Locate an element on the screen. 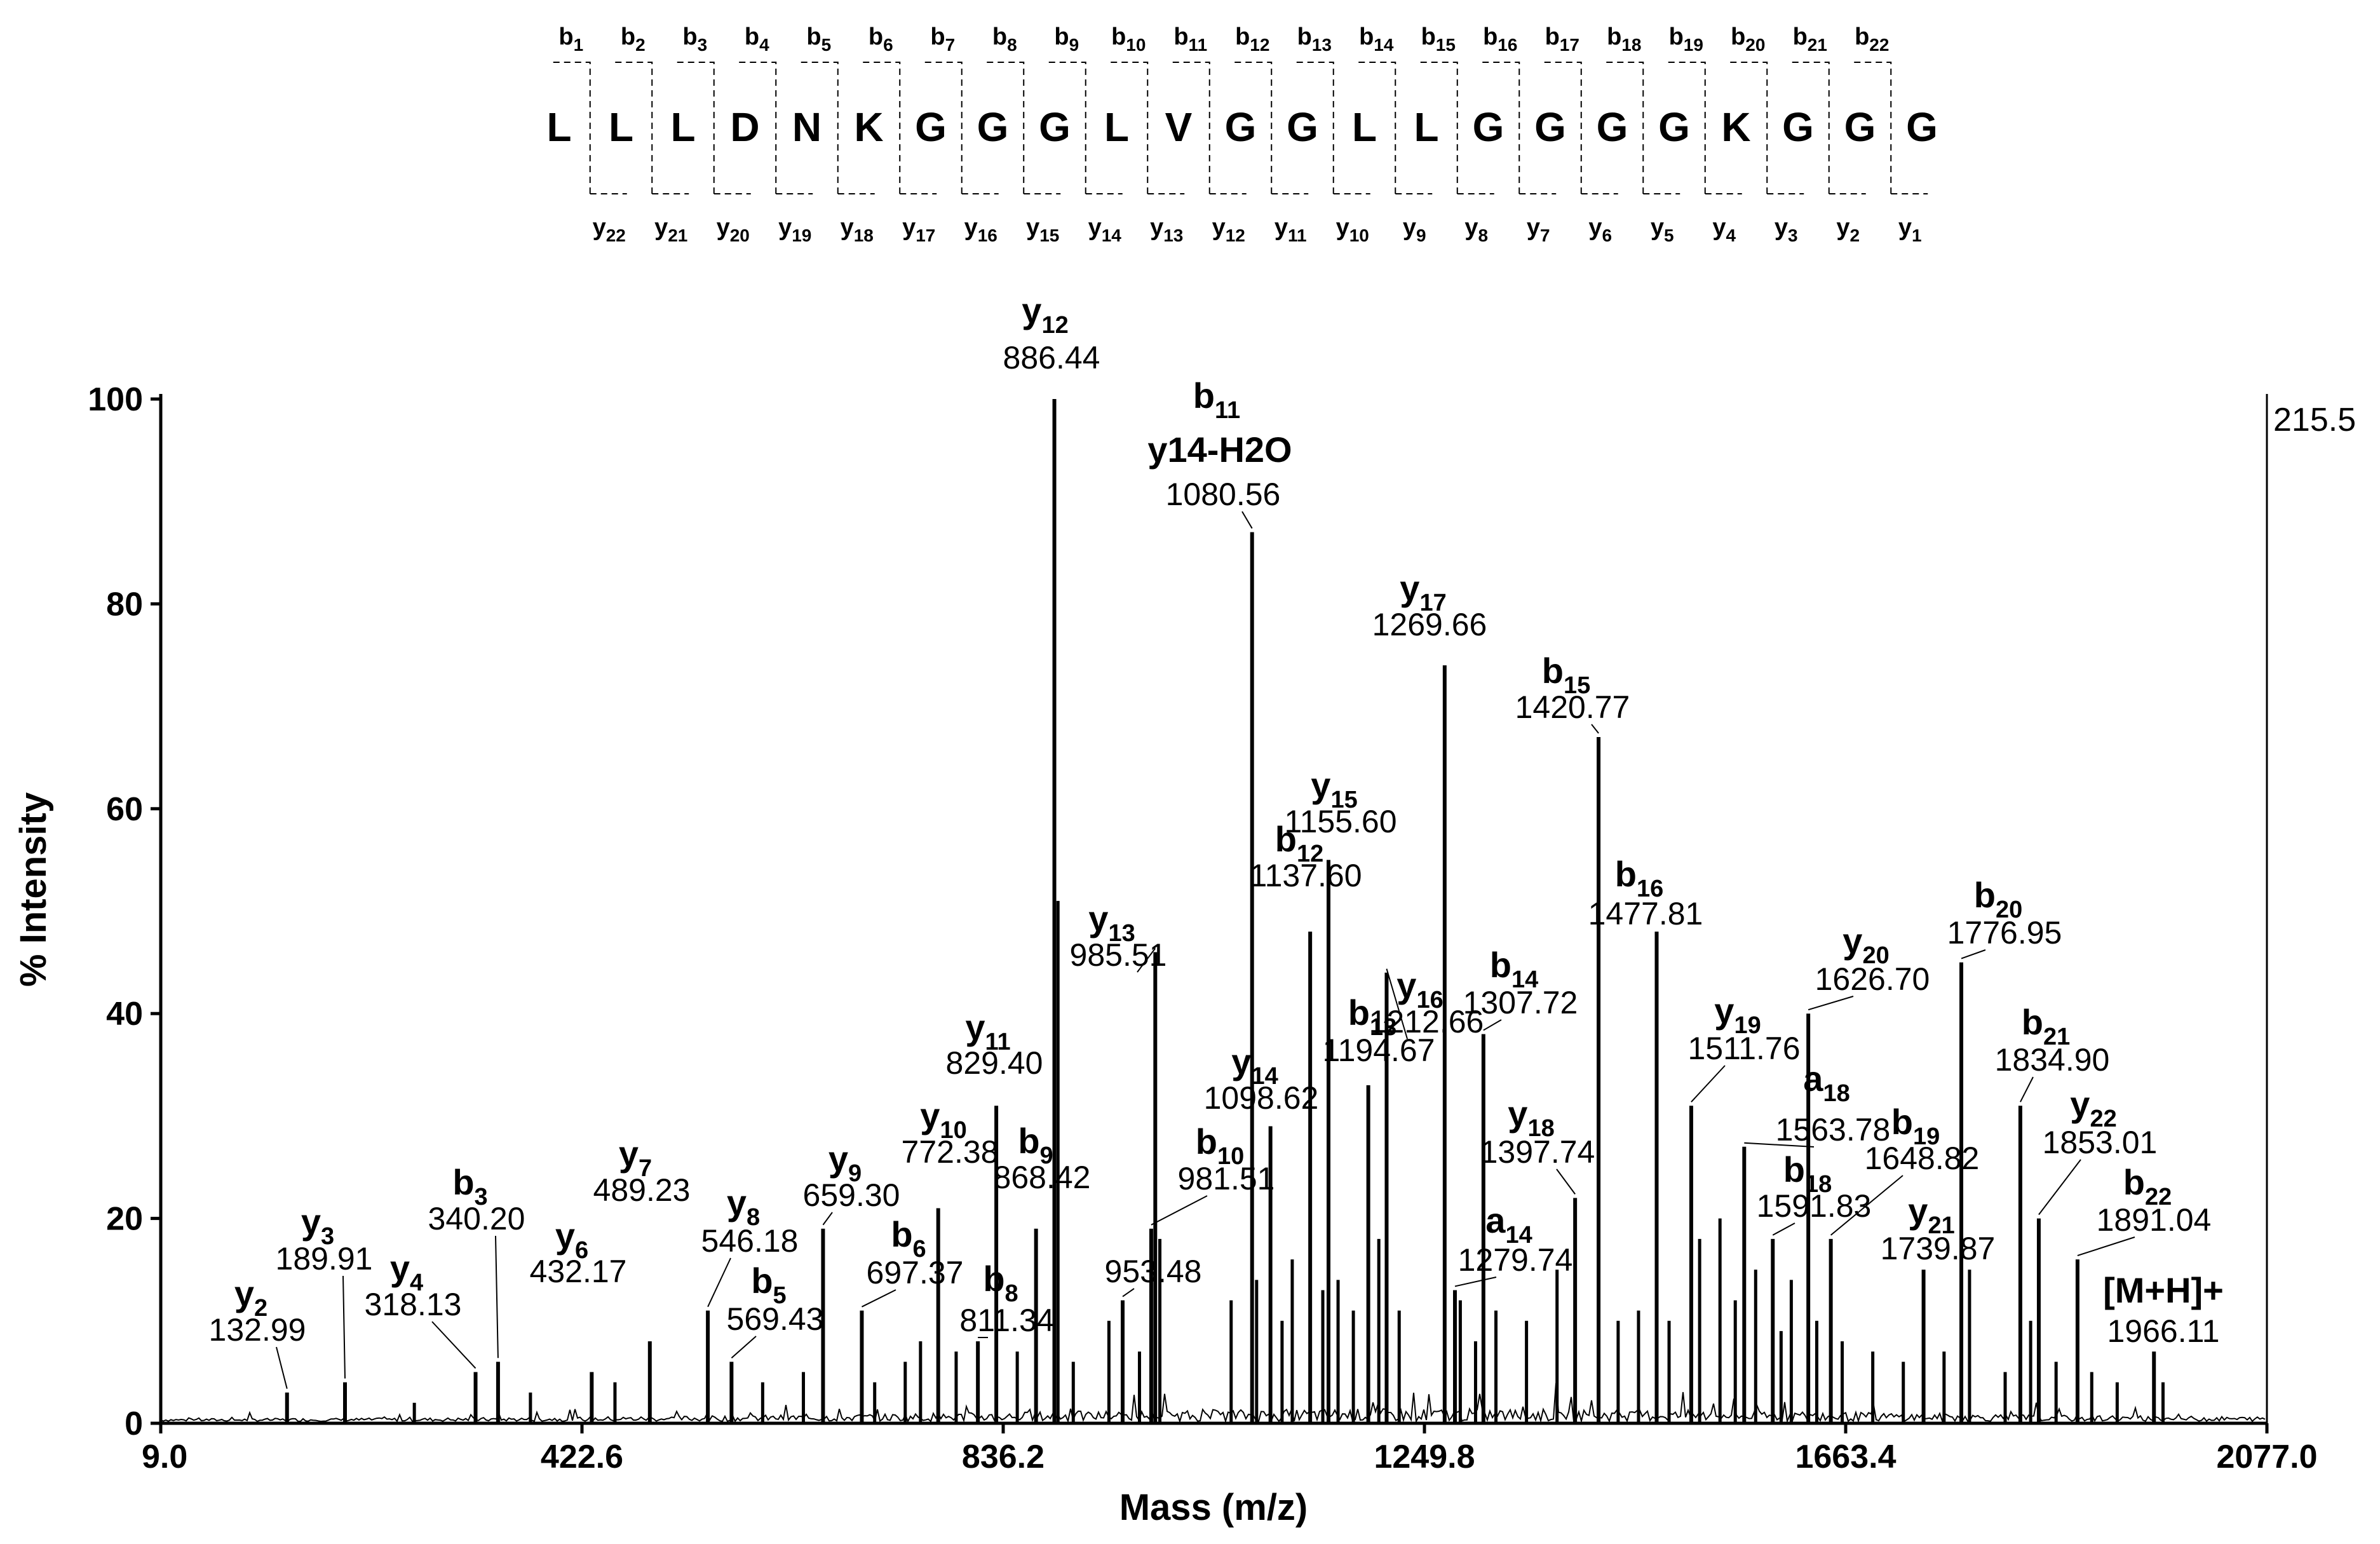 This screenshot has height=1544, width=2380. b-index: 10 is located at coordinates (1136, 45).